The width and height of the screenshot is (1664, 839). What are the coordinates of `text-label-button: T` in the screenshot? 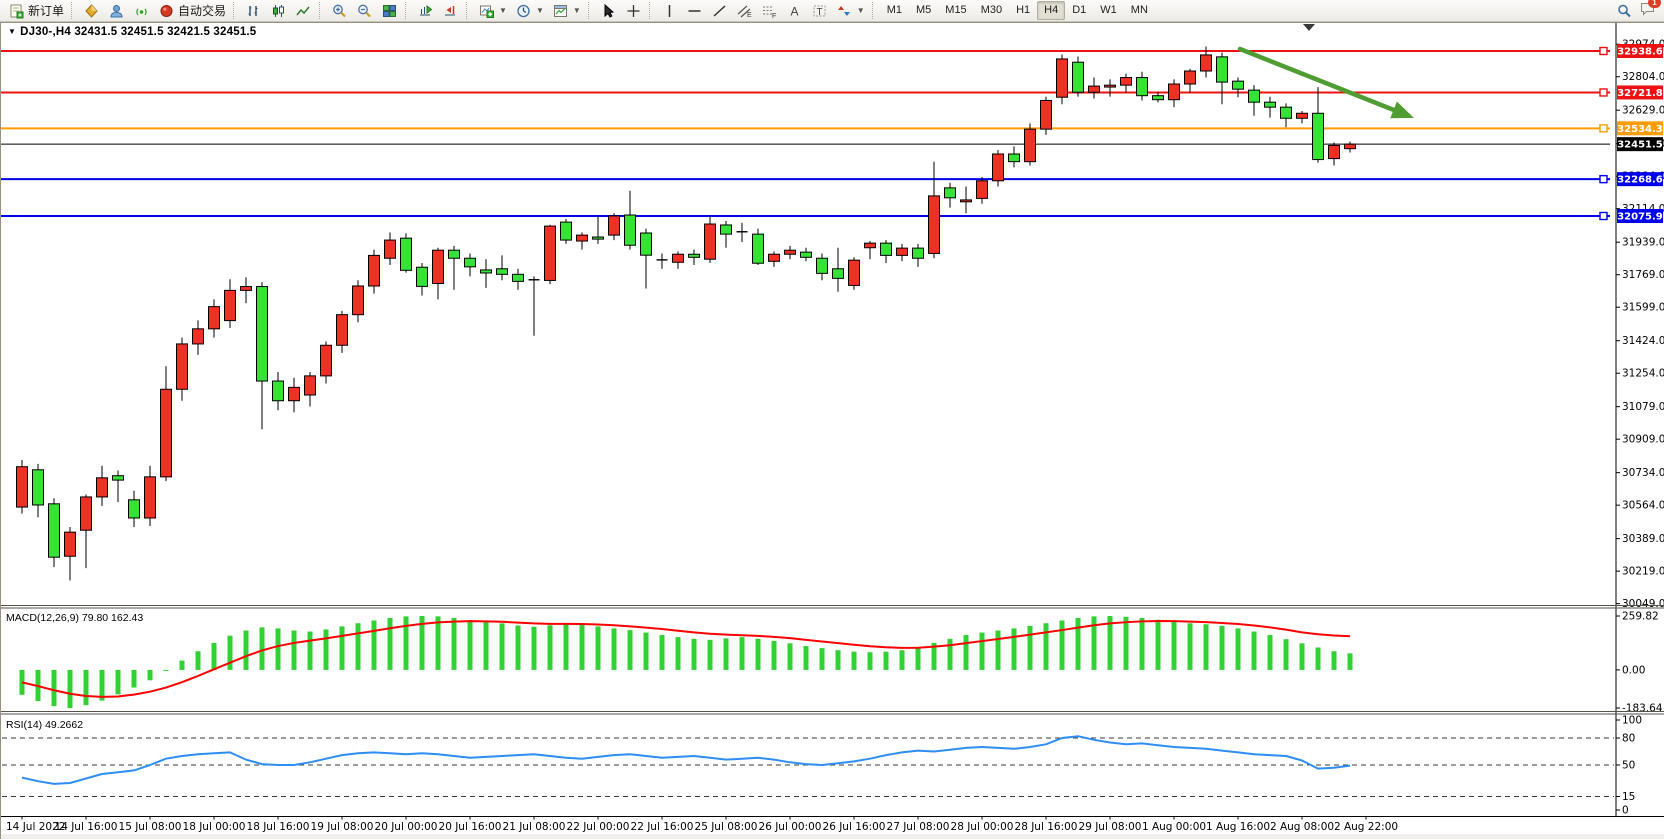 It's located at (819, 10).